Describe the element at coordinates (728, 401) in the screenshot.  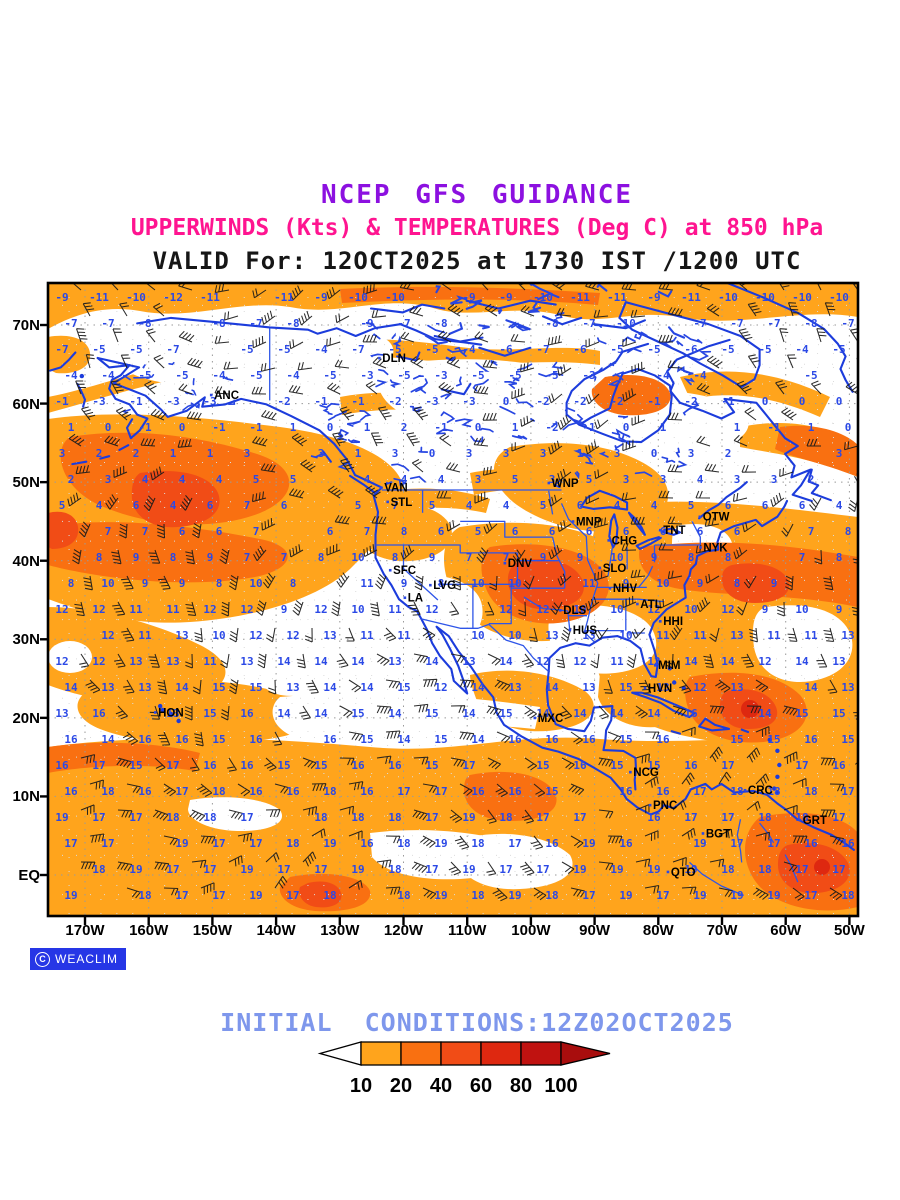
I see `svg-text: -1` at that location.